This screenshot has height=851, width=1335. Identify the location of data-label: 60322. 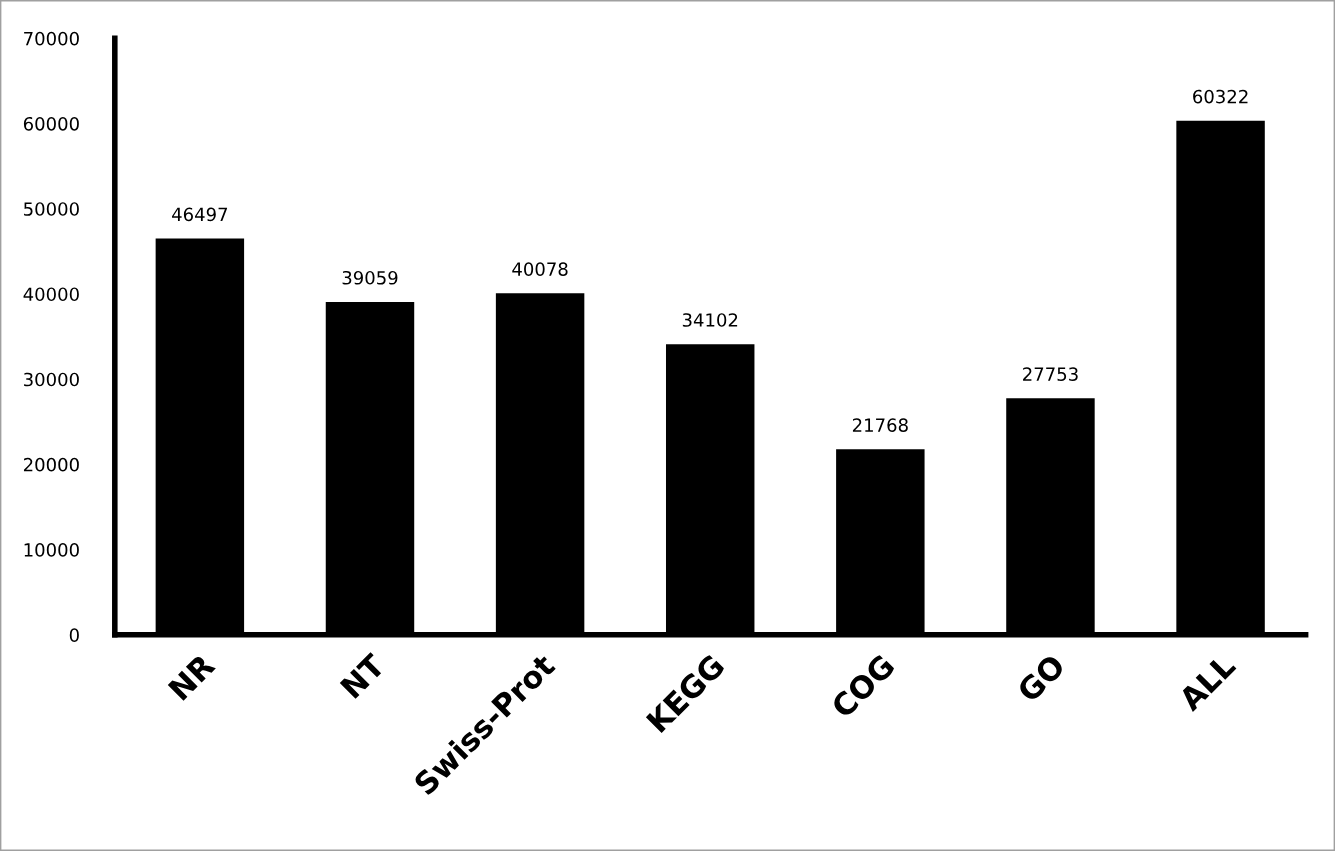
(1220, 96).